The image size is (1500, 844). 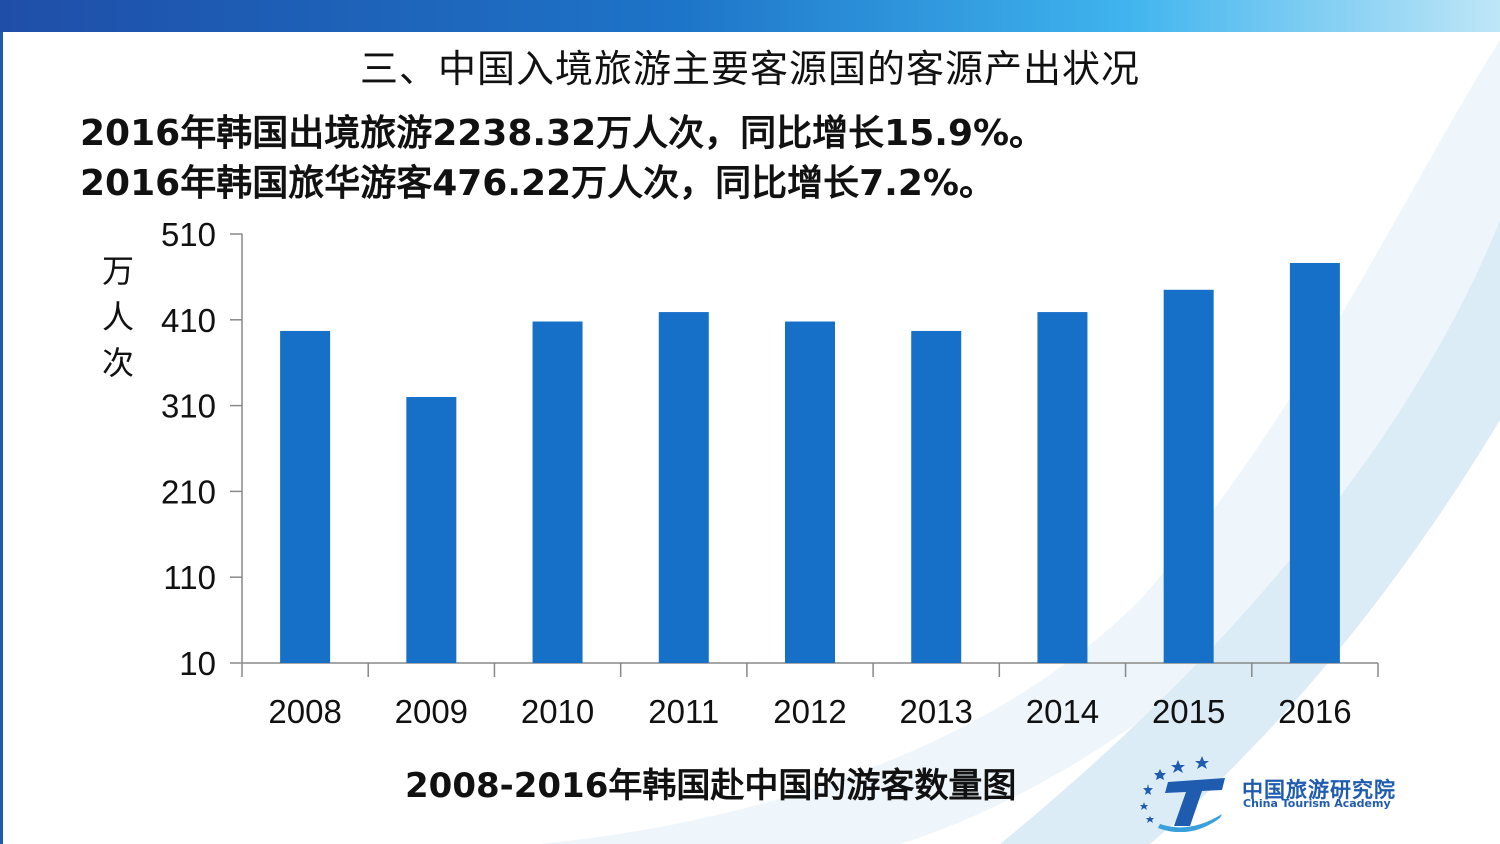 What do you see at coordinates (197, 663) in the screenshot?
I see `y-tick-label: 10` at bounding box center [197, 663].